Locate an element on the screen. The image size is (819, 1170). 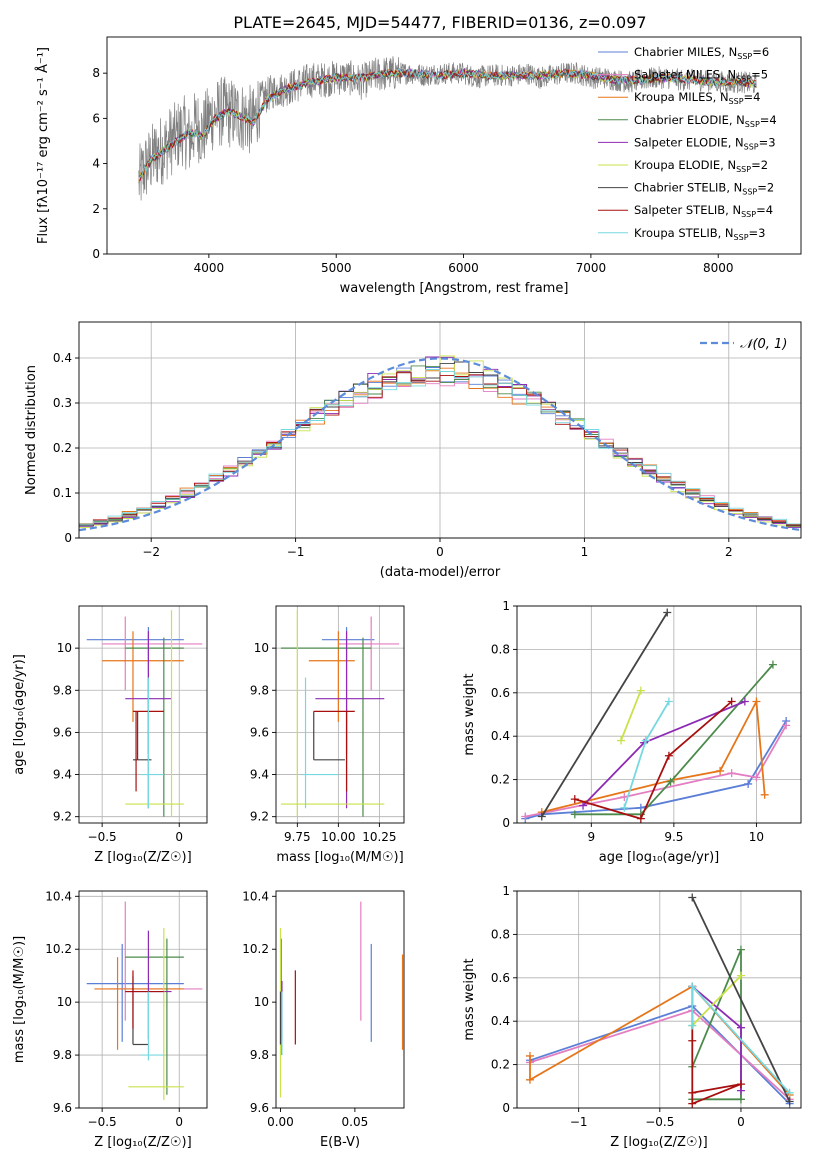
y-tick-label: 9.2 is located at coordinates (259, 817).